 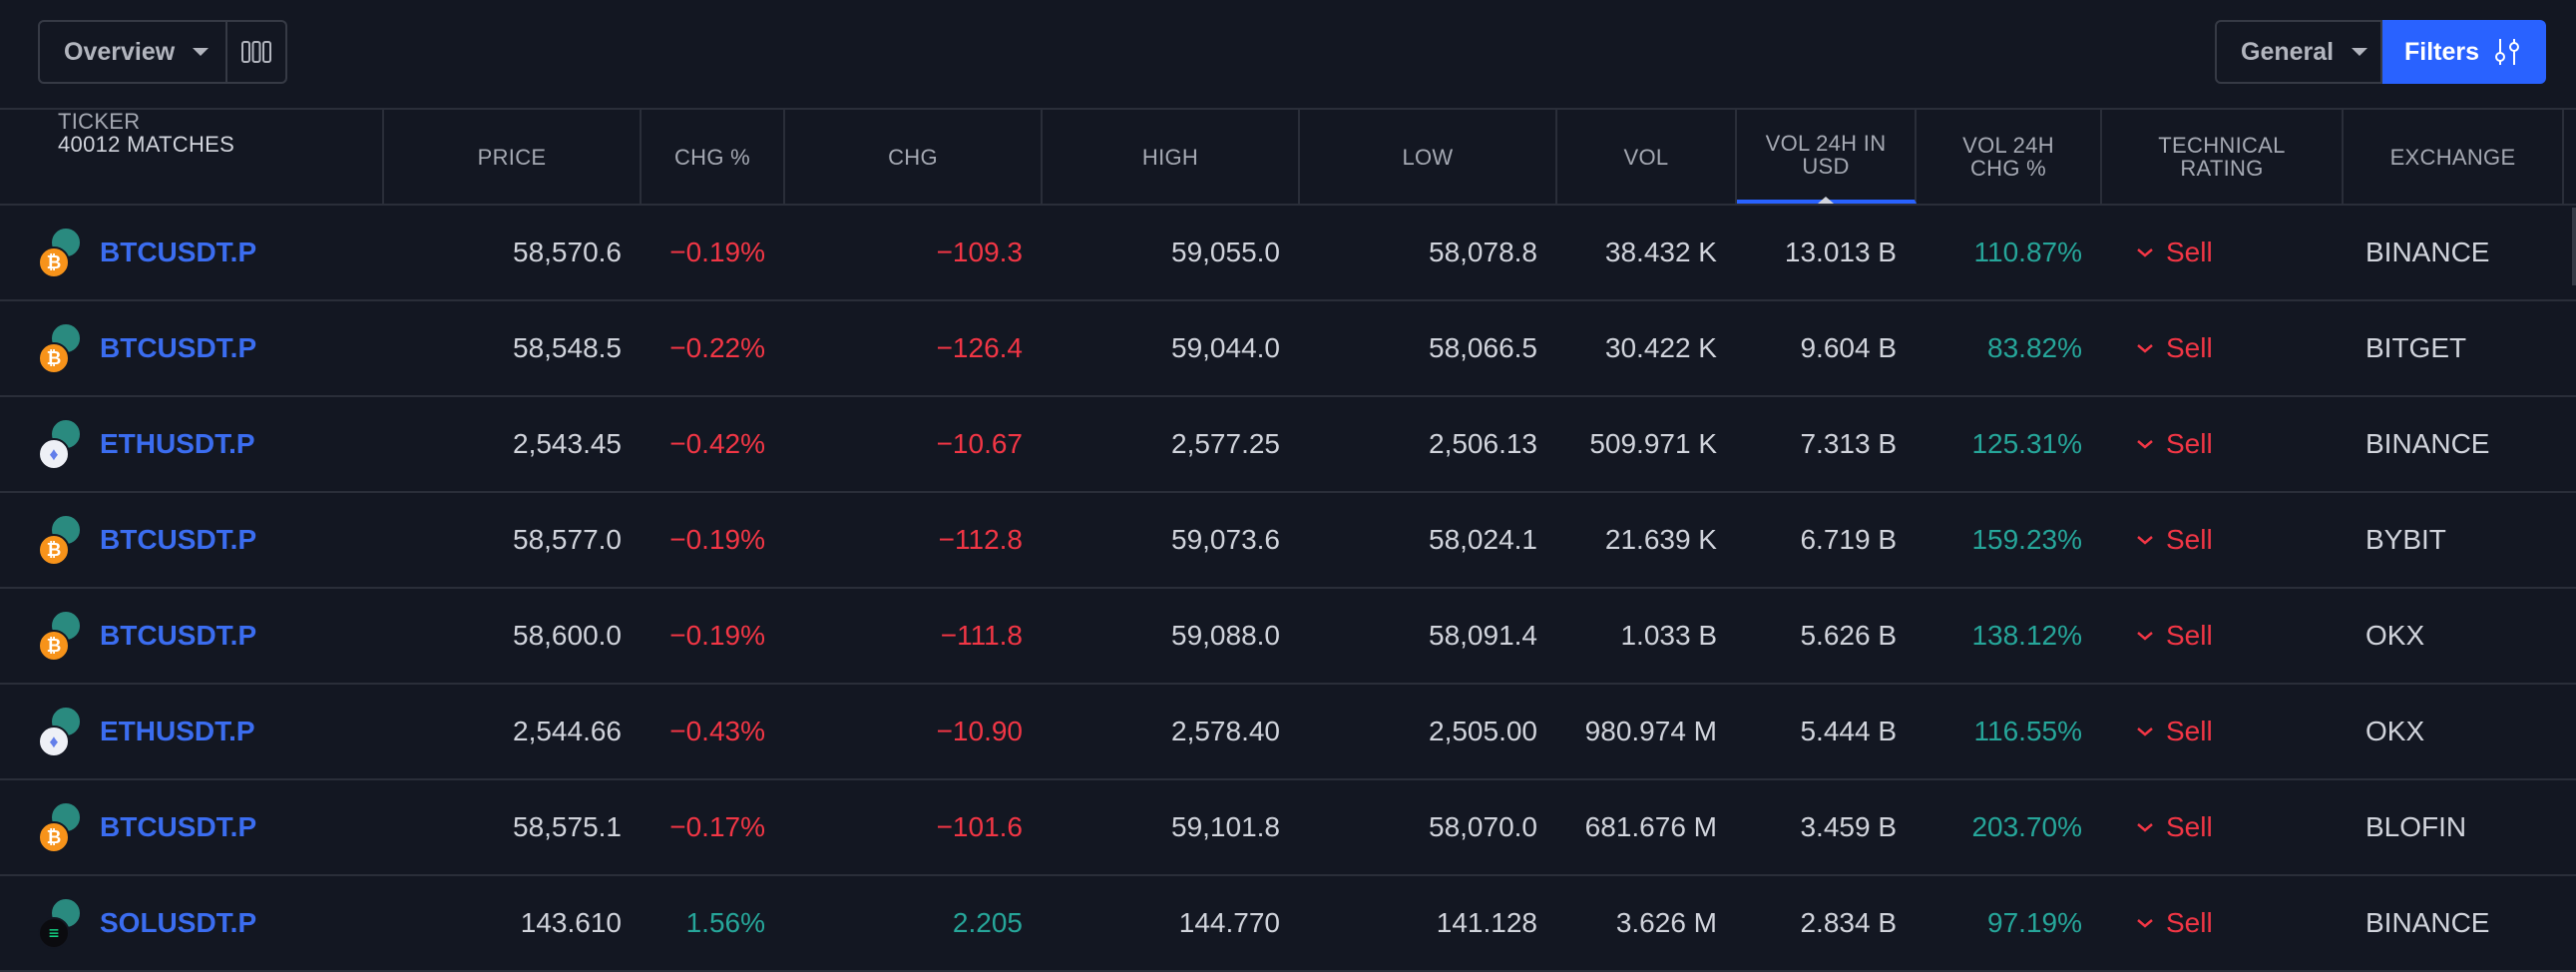 I want to click on vol24-chg-cell: 97.19%, so click(x=2034, y=922).